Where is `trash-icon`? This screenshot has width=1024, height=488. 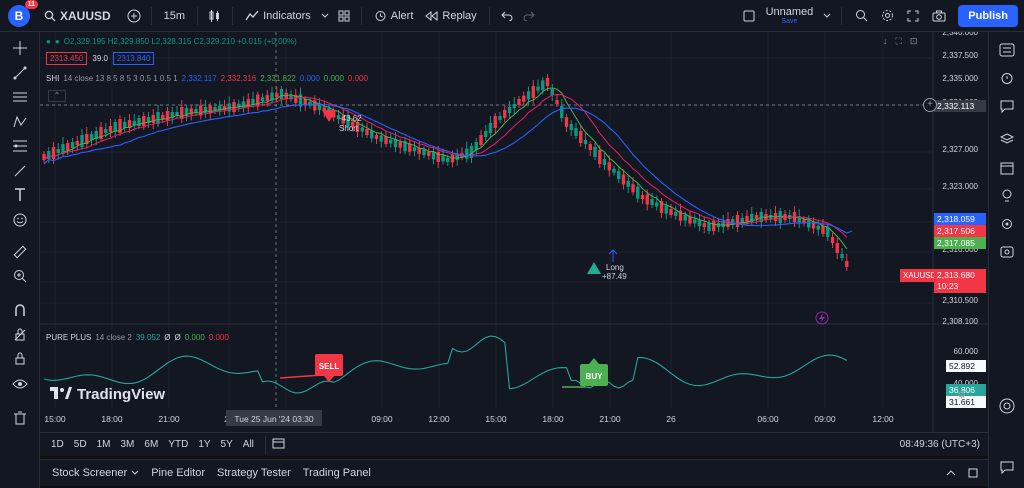
trash-icon is located at coordinates (20, 418).